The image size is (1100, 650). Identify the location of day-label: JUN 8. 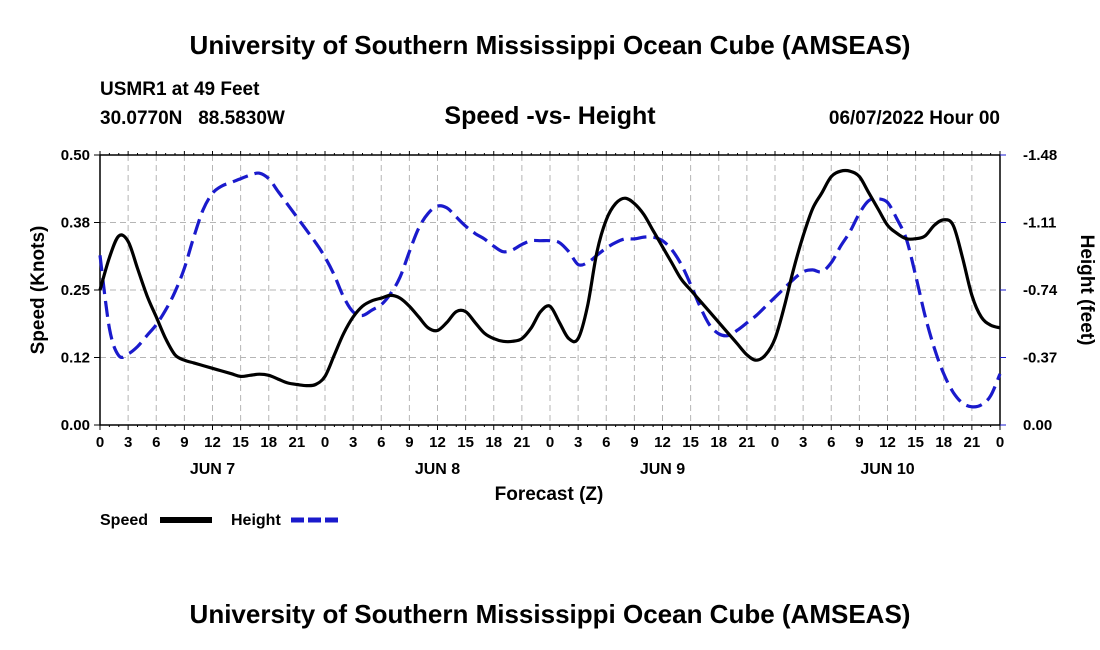
(437, 469).